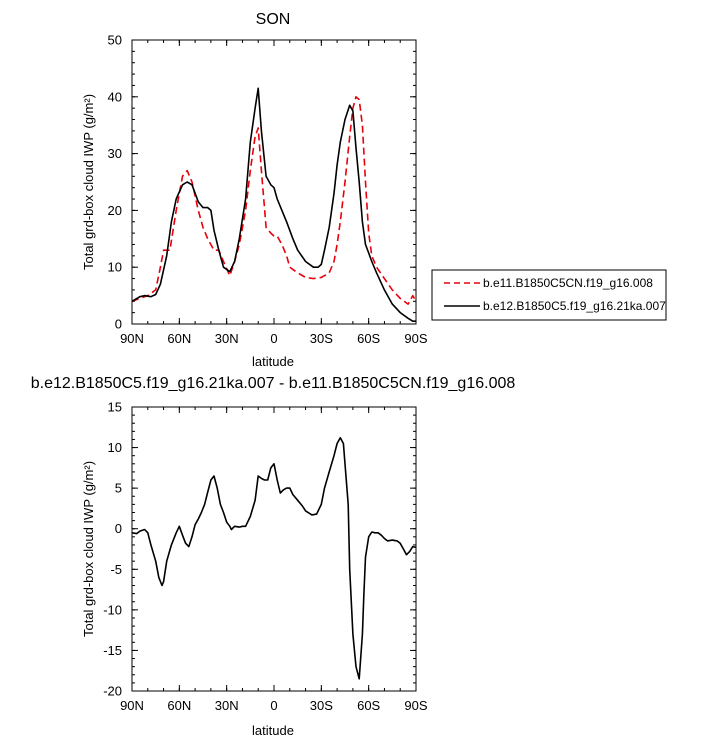 The width and height of the screenshot is (714, 746). What do you see at coordinates (115, 96) in the screenshot?
I see `y-tick-label-top: 40` at bounding box center [115, 96].